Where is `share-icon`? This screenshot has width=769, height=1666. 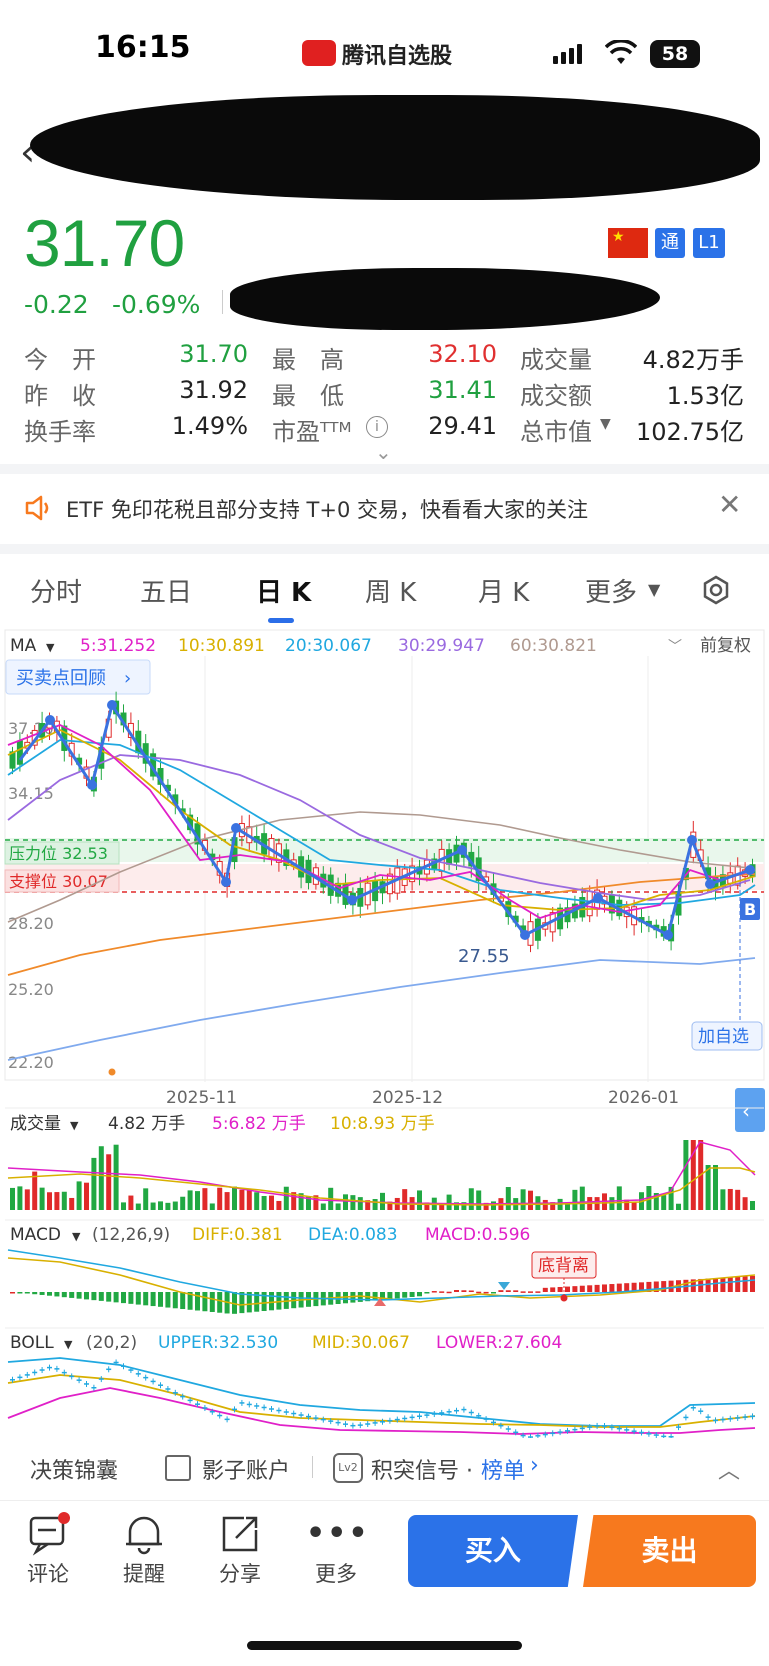
share-icon is located at coordinates (240, 1534).